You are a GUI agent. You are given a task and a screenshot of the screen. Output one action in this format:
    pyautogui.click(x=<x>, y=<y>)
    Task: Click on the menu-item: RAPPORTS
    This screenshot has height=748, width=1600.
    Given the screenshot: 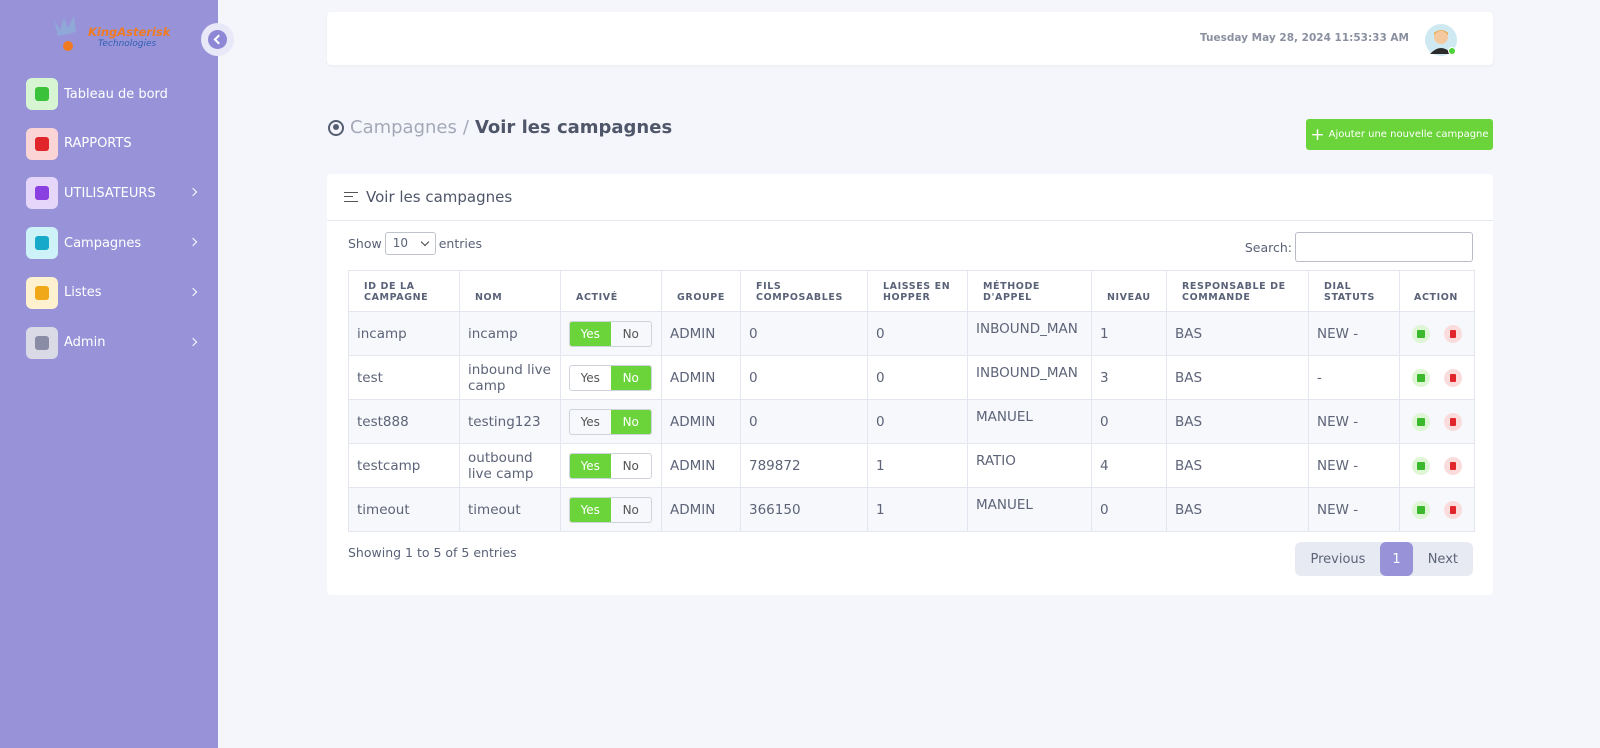 What is the action you would take?
    pyautogui.click(x=111, y=144)
    